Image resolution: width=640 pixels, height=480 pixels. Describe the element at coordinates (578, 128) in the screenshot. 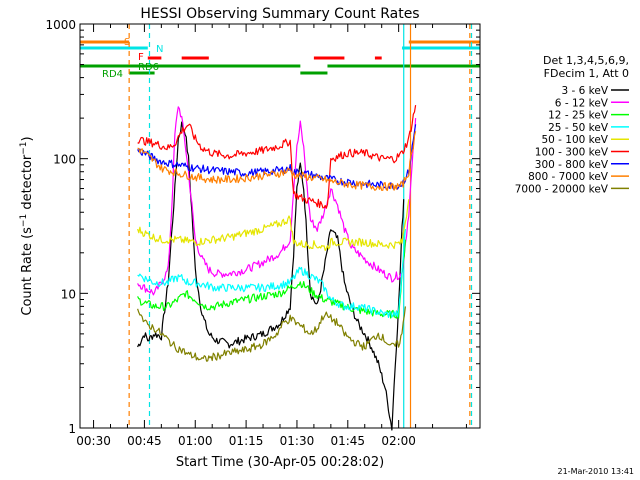

I see `legend-label-25-50-kev: 25 - 50 keV` at that location.